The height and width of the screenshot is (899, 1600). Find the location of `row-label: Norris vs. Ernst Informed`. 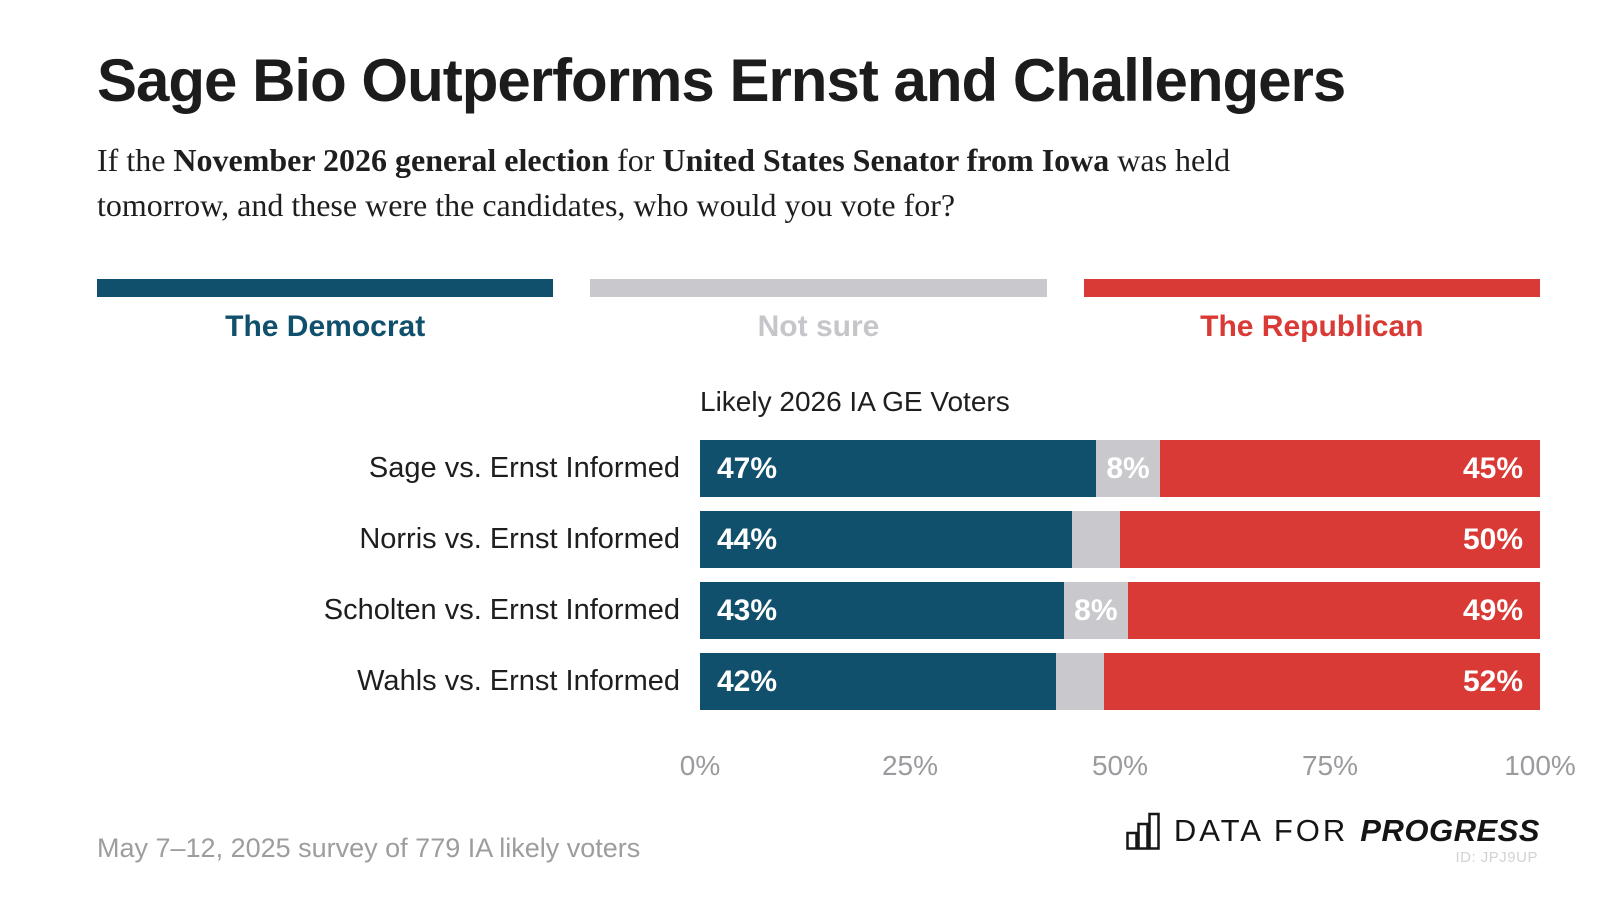

row-label: Norris vs. Ernst Informed is located at coordinates (519, 539).